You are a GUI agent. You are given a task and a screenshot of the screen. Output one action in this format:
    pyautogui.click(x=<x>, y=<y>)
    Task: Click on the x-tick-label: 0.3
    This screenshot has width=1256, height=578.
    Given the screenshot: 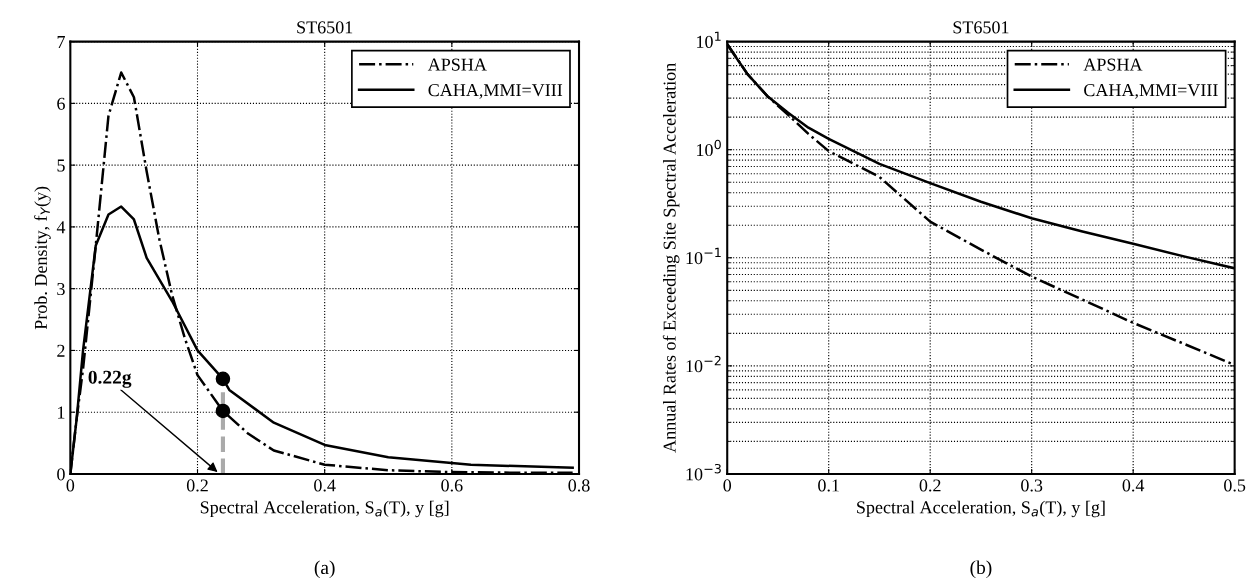 What is the action you would take?
    pyautogui.click(x=1032, y=485)
    